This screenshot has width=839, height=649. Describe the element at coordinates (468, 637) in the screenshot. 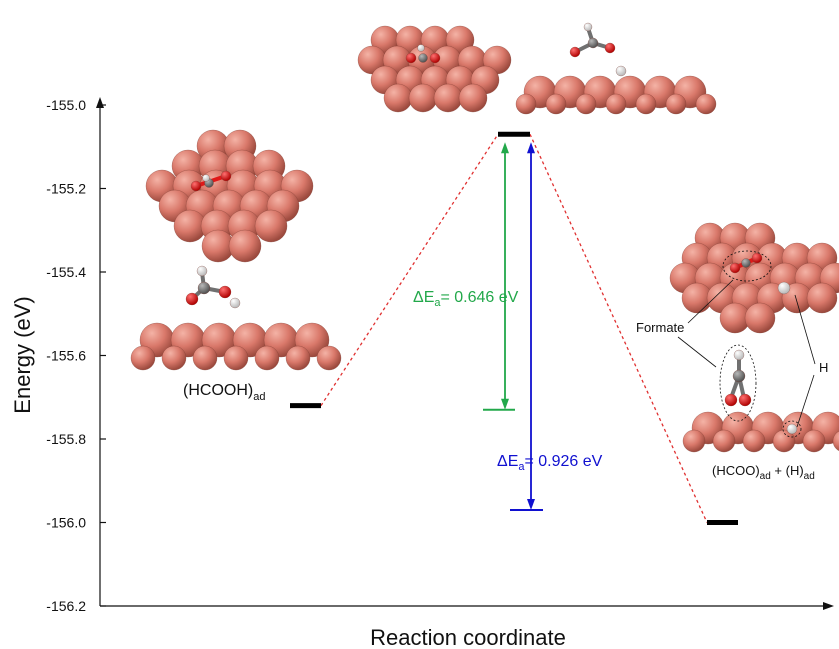

I see `x-axis-title: Reaction coordinate` at that location.